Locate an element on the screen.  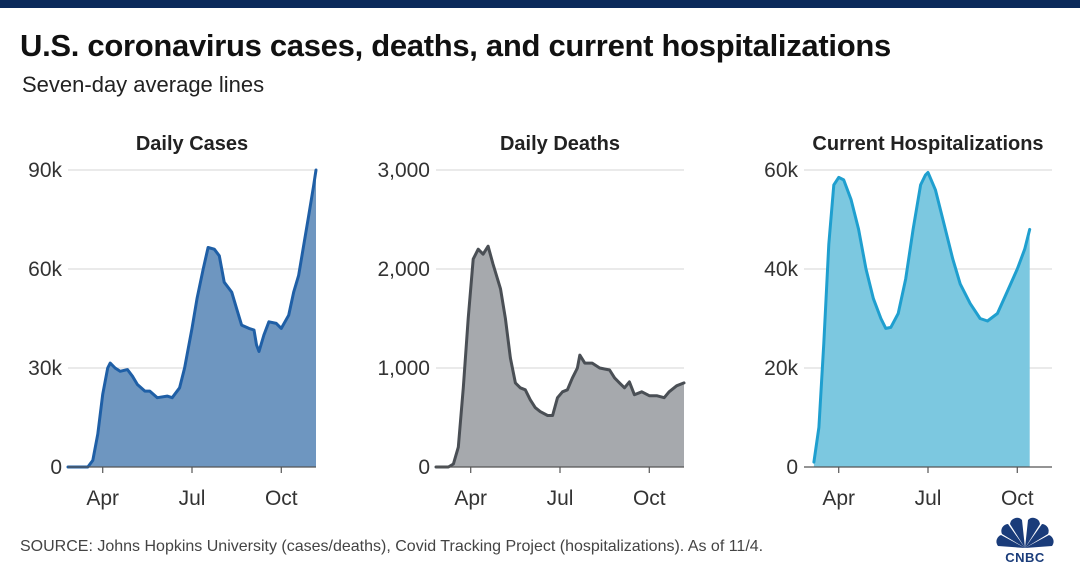
cnbc-logo: CNBC is located at coordinates (1025, 541).